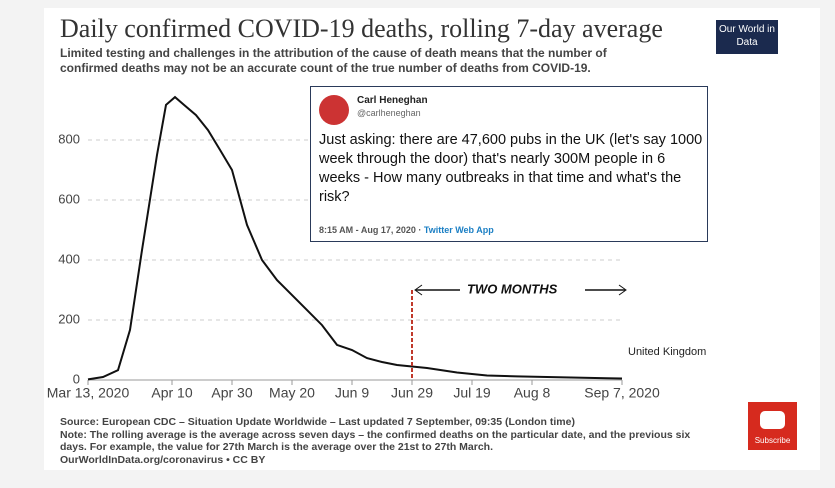 The width and height of the screenshot is (835, 488). What do you see at coordinates (392, 100) in the screenshot?
I see `tweet-name: Carl Heneghan` at bounding box center [392, 100].